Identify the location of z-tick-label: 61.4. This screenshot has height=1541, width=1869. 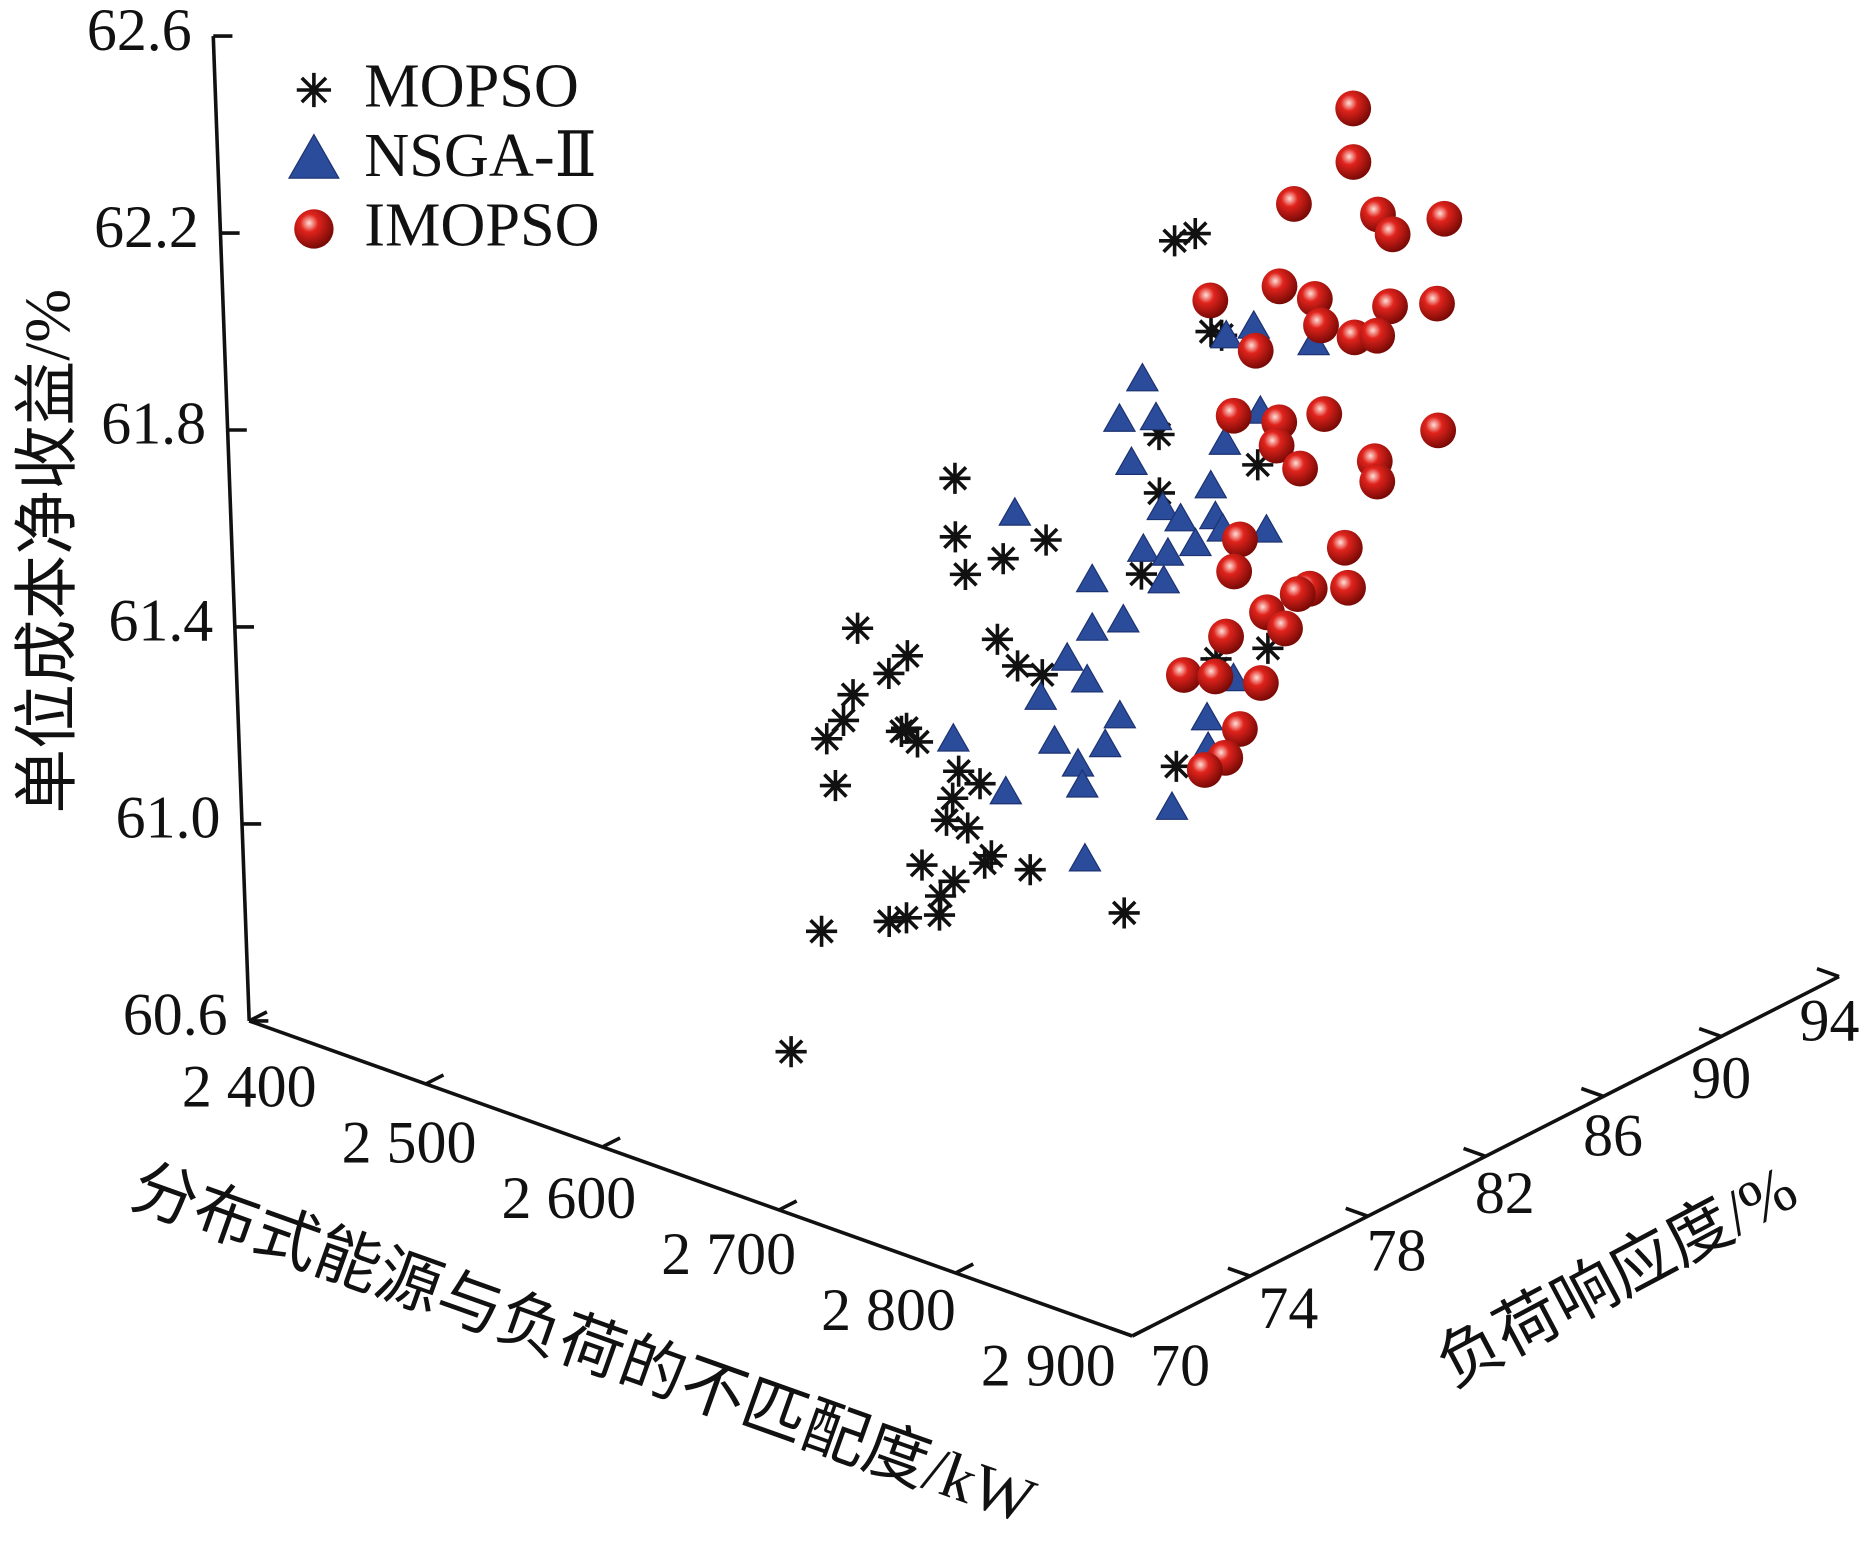
(160, 621).